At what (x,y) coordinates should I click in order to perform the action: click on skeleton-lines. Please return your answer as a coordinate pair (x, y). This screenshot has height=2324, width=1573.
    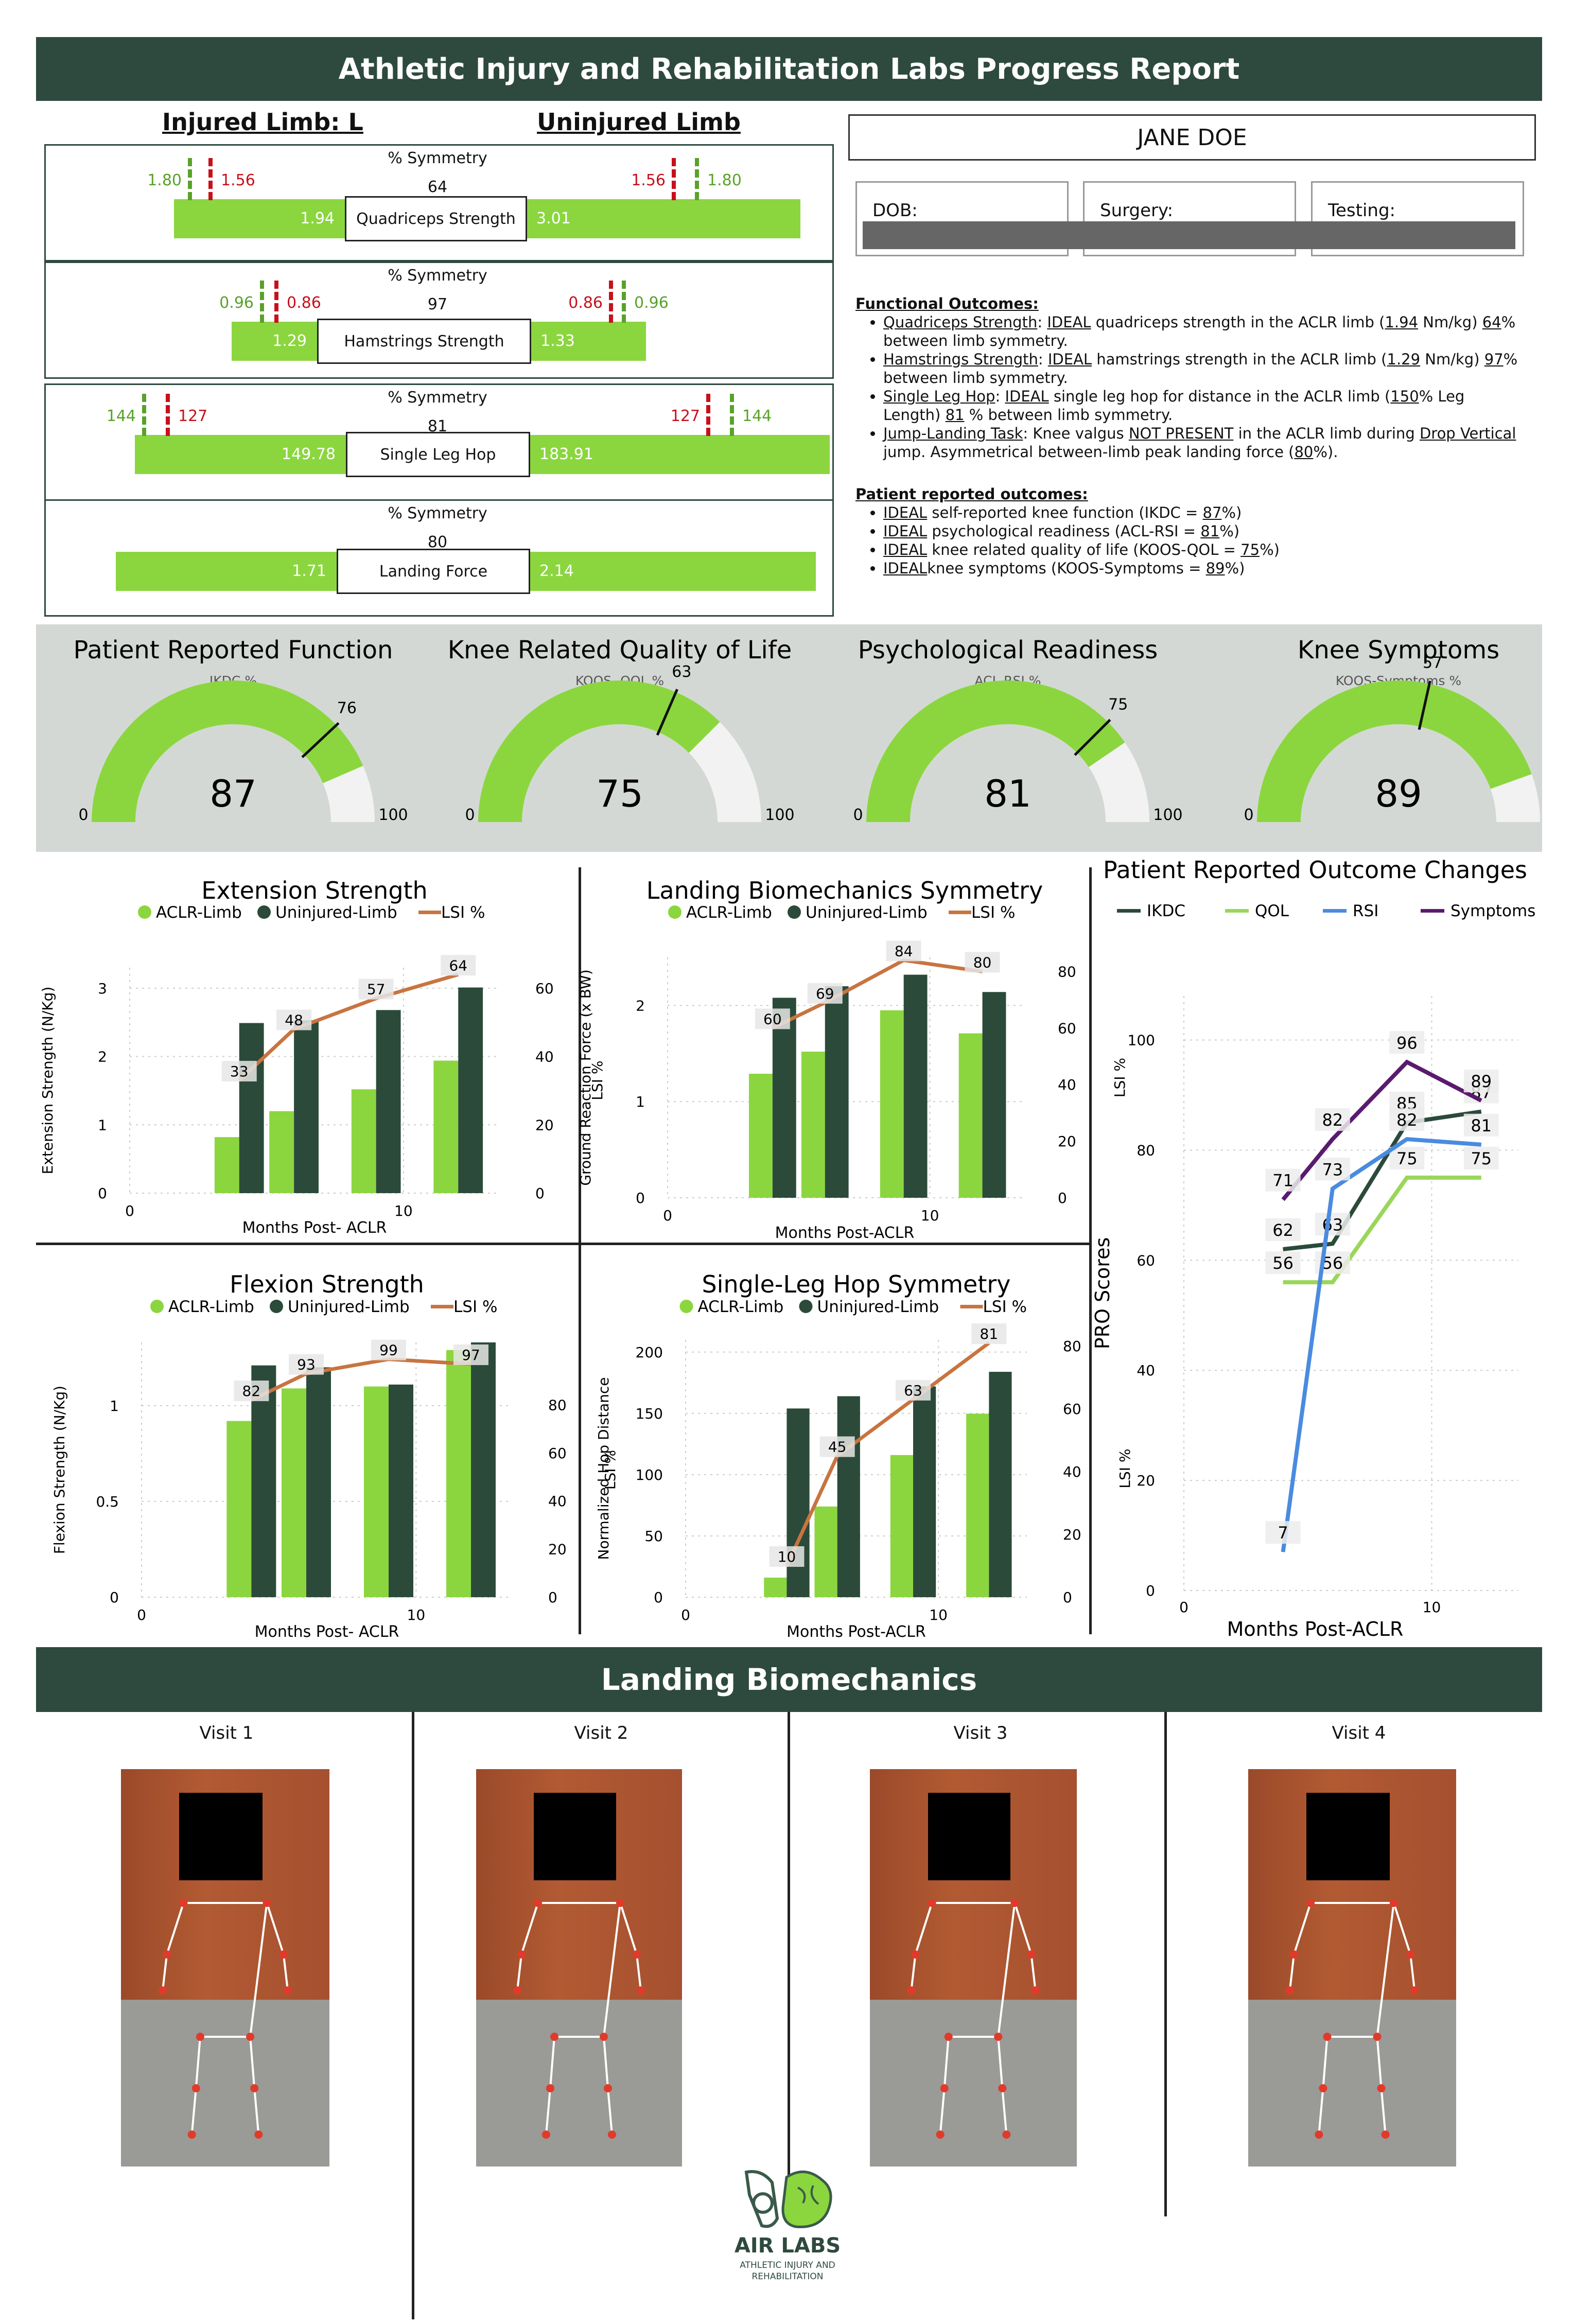
    Looking at the image, I should click on (225, 2019).